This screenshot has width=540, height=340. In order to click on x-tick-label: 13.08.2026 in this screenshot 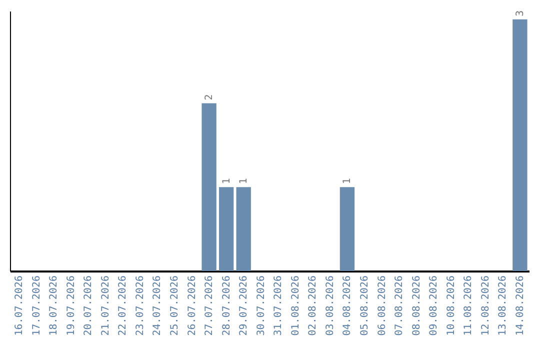, I will do `click(503, 306)`.